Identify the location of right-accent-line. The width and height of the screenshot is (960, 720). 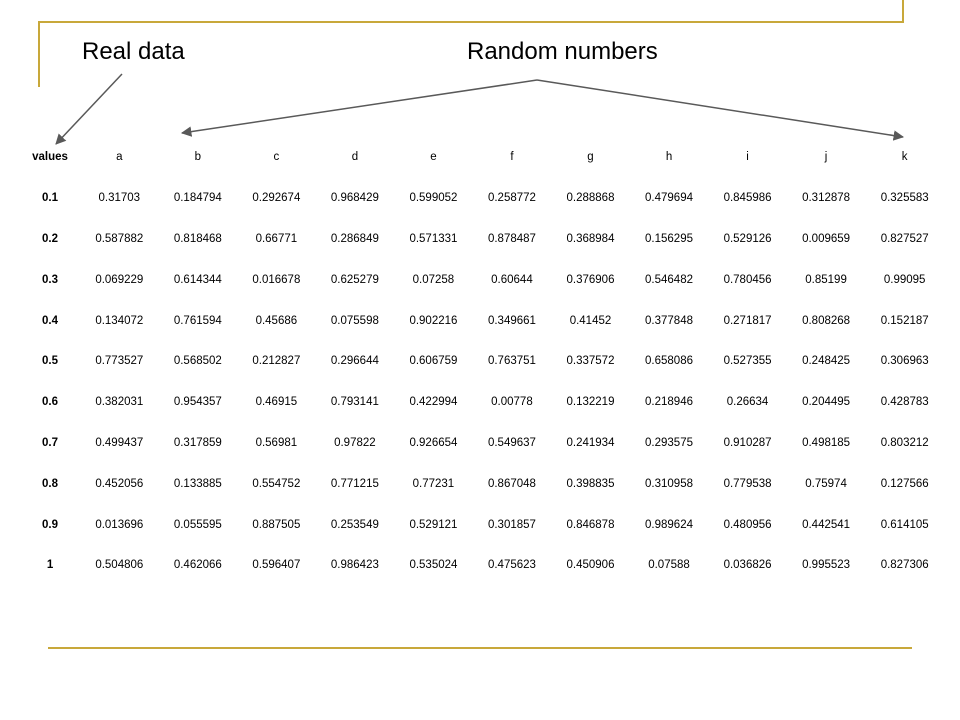
(903, 11).